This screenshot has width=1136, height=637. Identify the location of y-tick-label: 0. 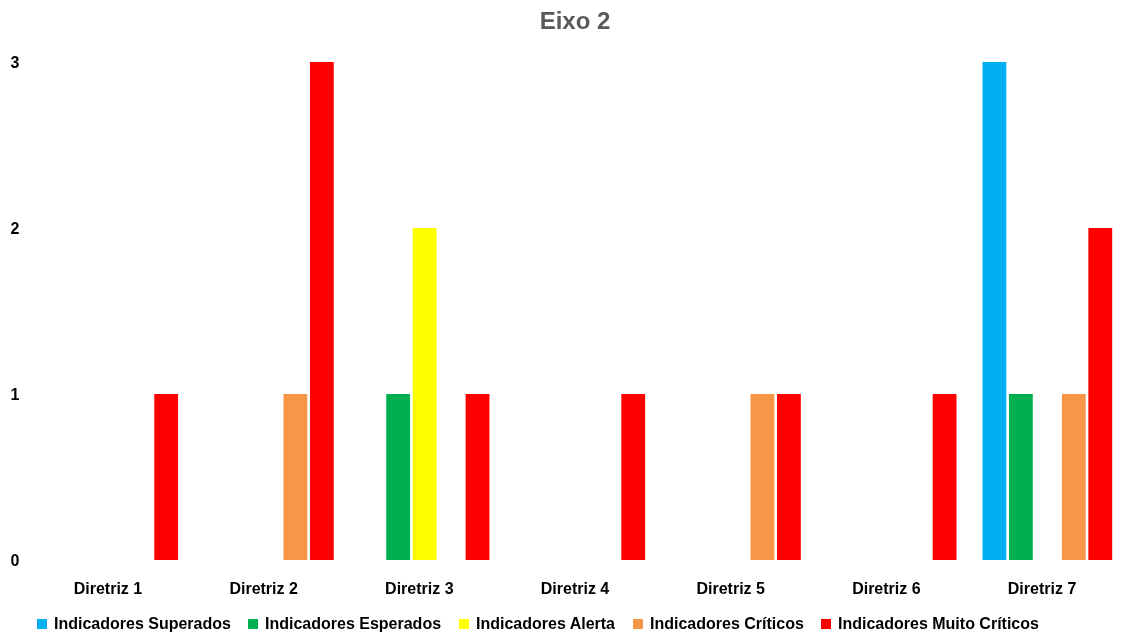
(15, 560).